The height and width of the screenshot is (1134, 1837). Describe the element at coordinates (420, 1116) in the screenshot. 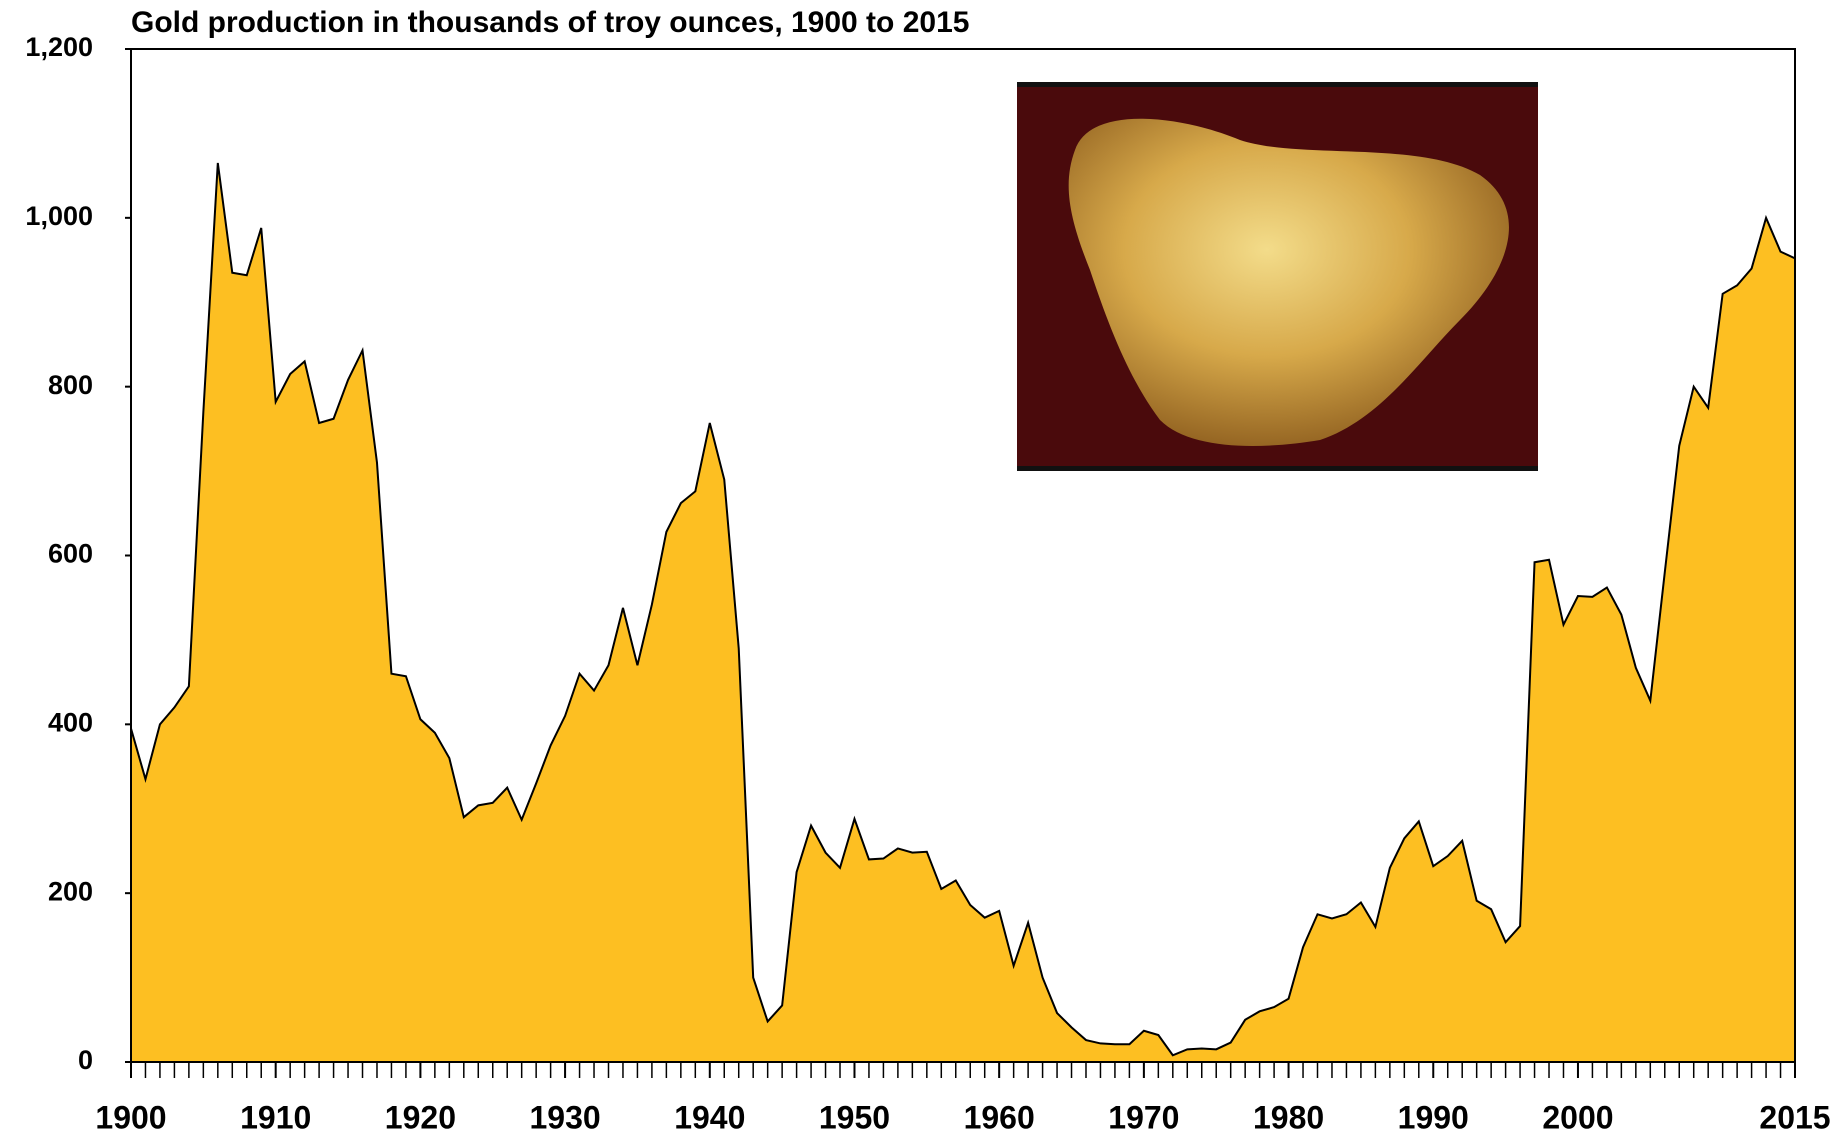

I see `x-tick-label: 1920` at that location.